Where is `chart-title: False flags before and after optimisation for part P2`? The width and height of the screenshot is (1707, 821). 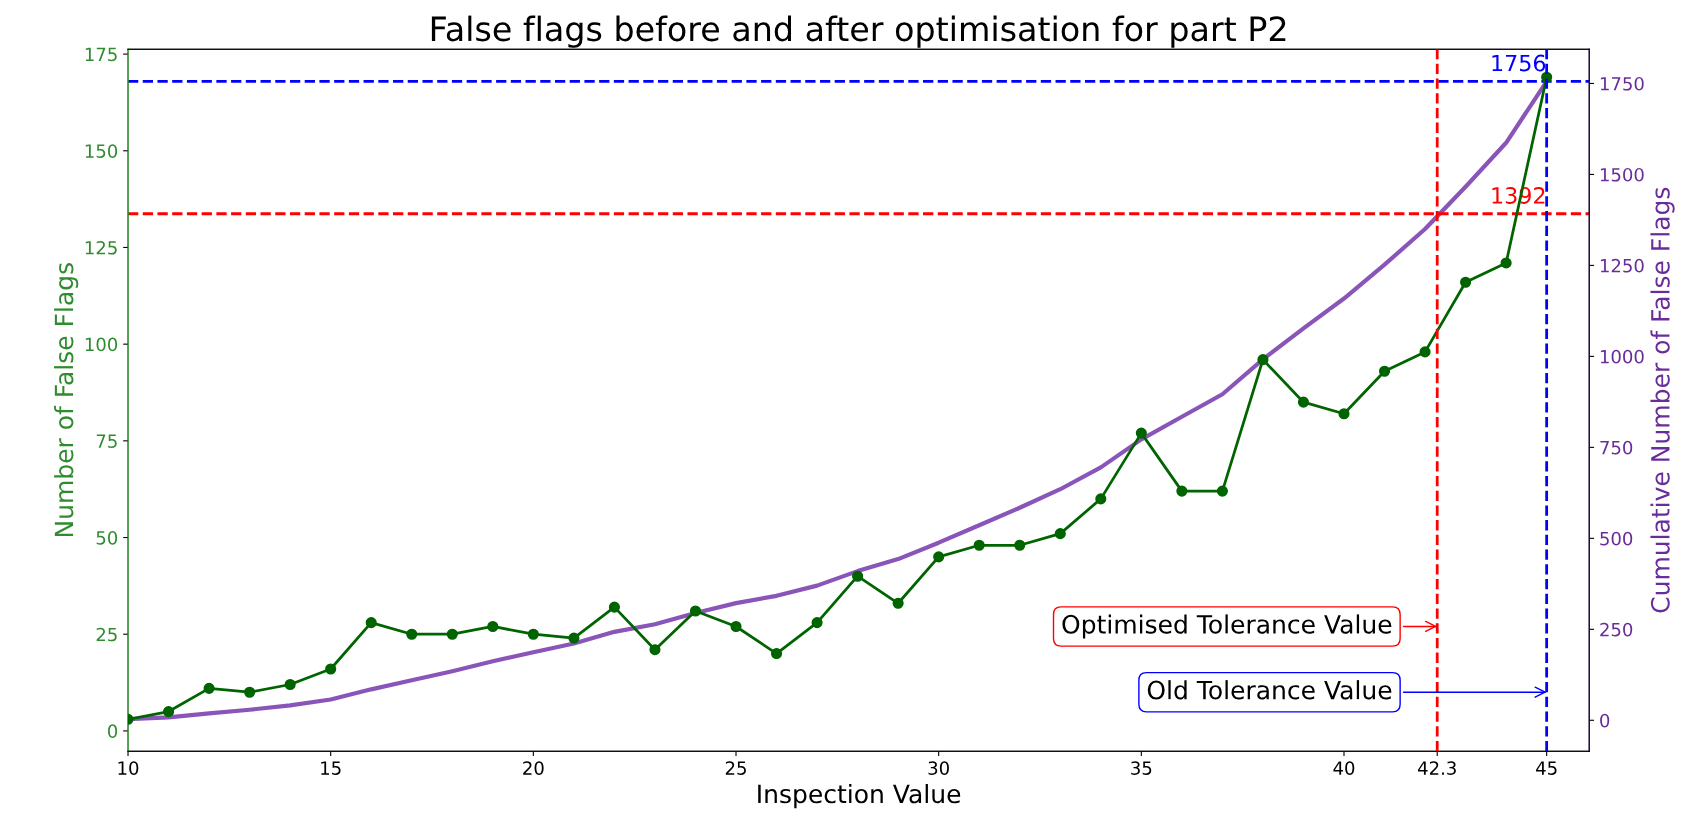
chart-title: False flags before and after optimisation for part P2 is located at coordinates (858, 31).